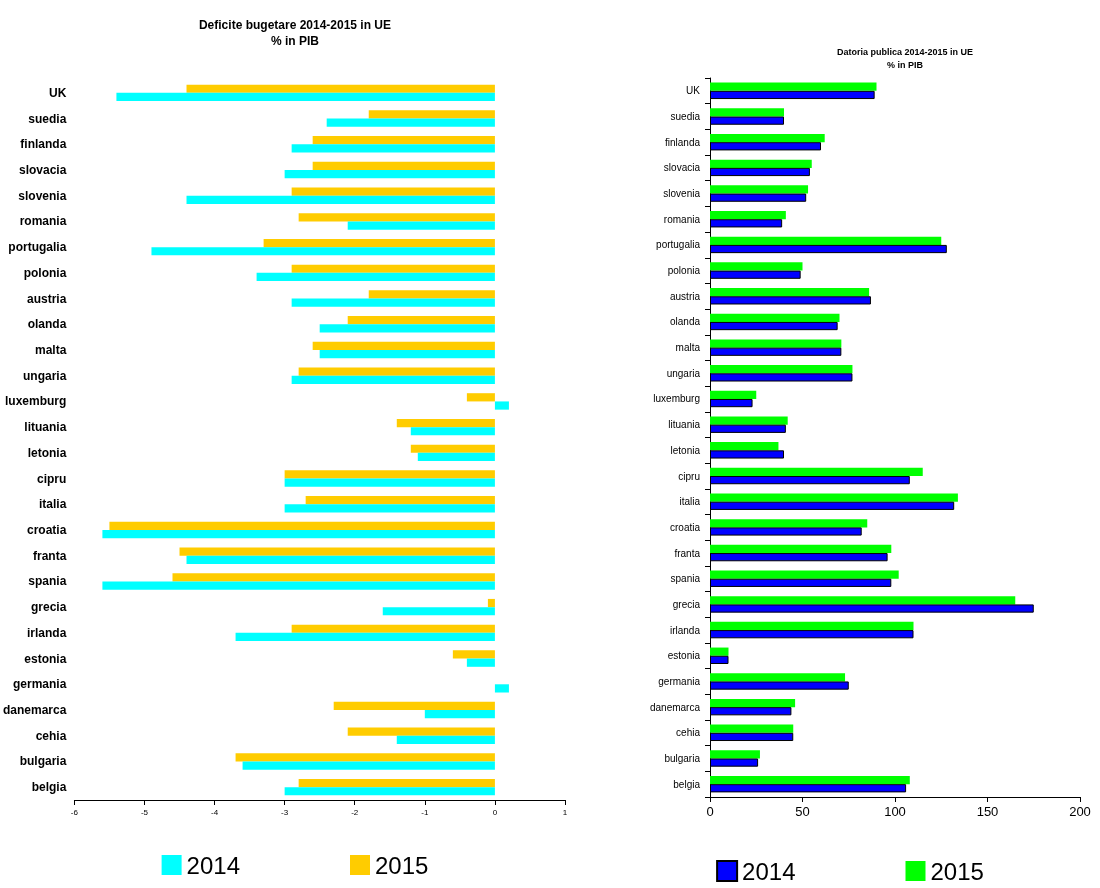  I want to click on x-tick-label: -4, so click(214, 812).